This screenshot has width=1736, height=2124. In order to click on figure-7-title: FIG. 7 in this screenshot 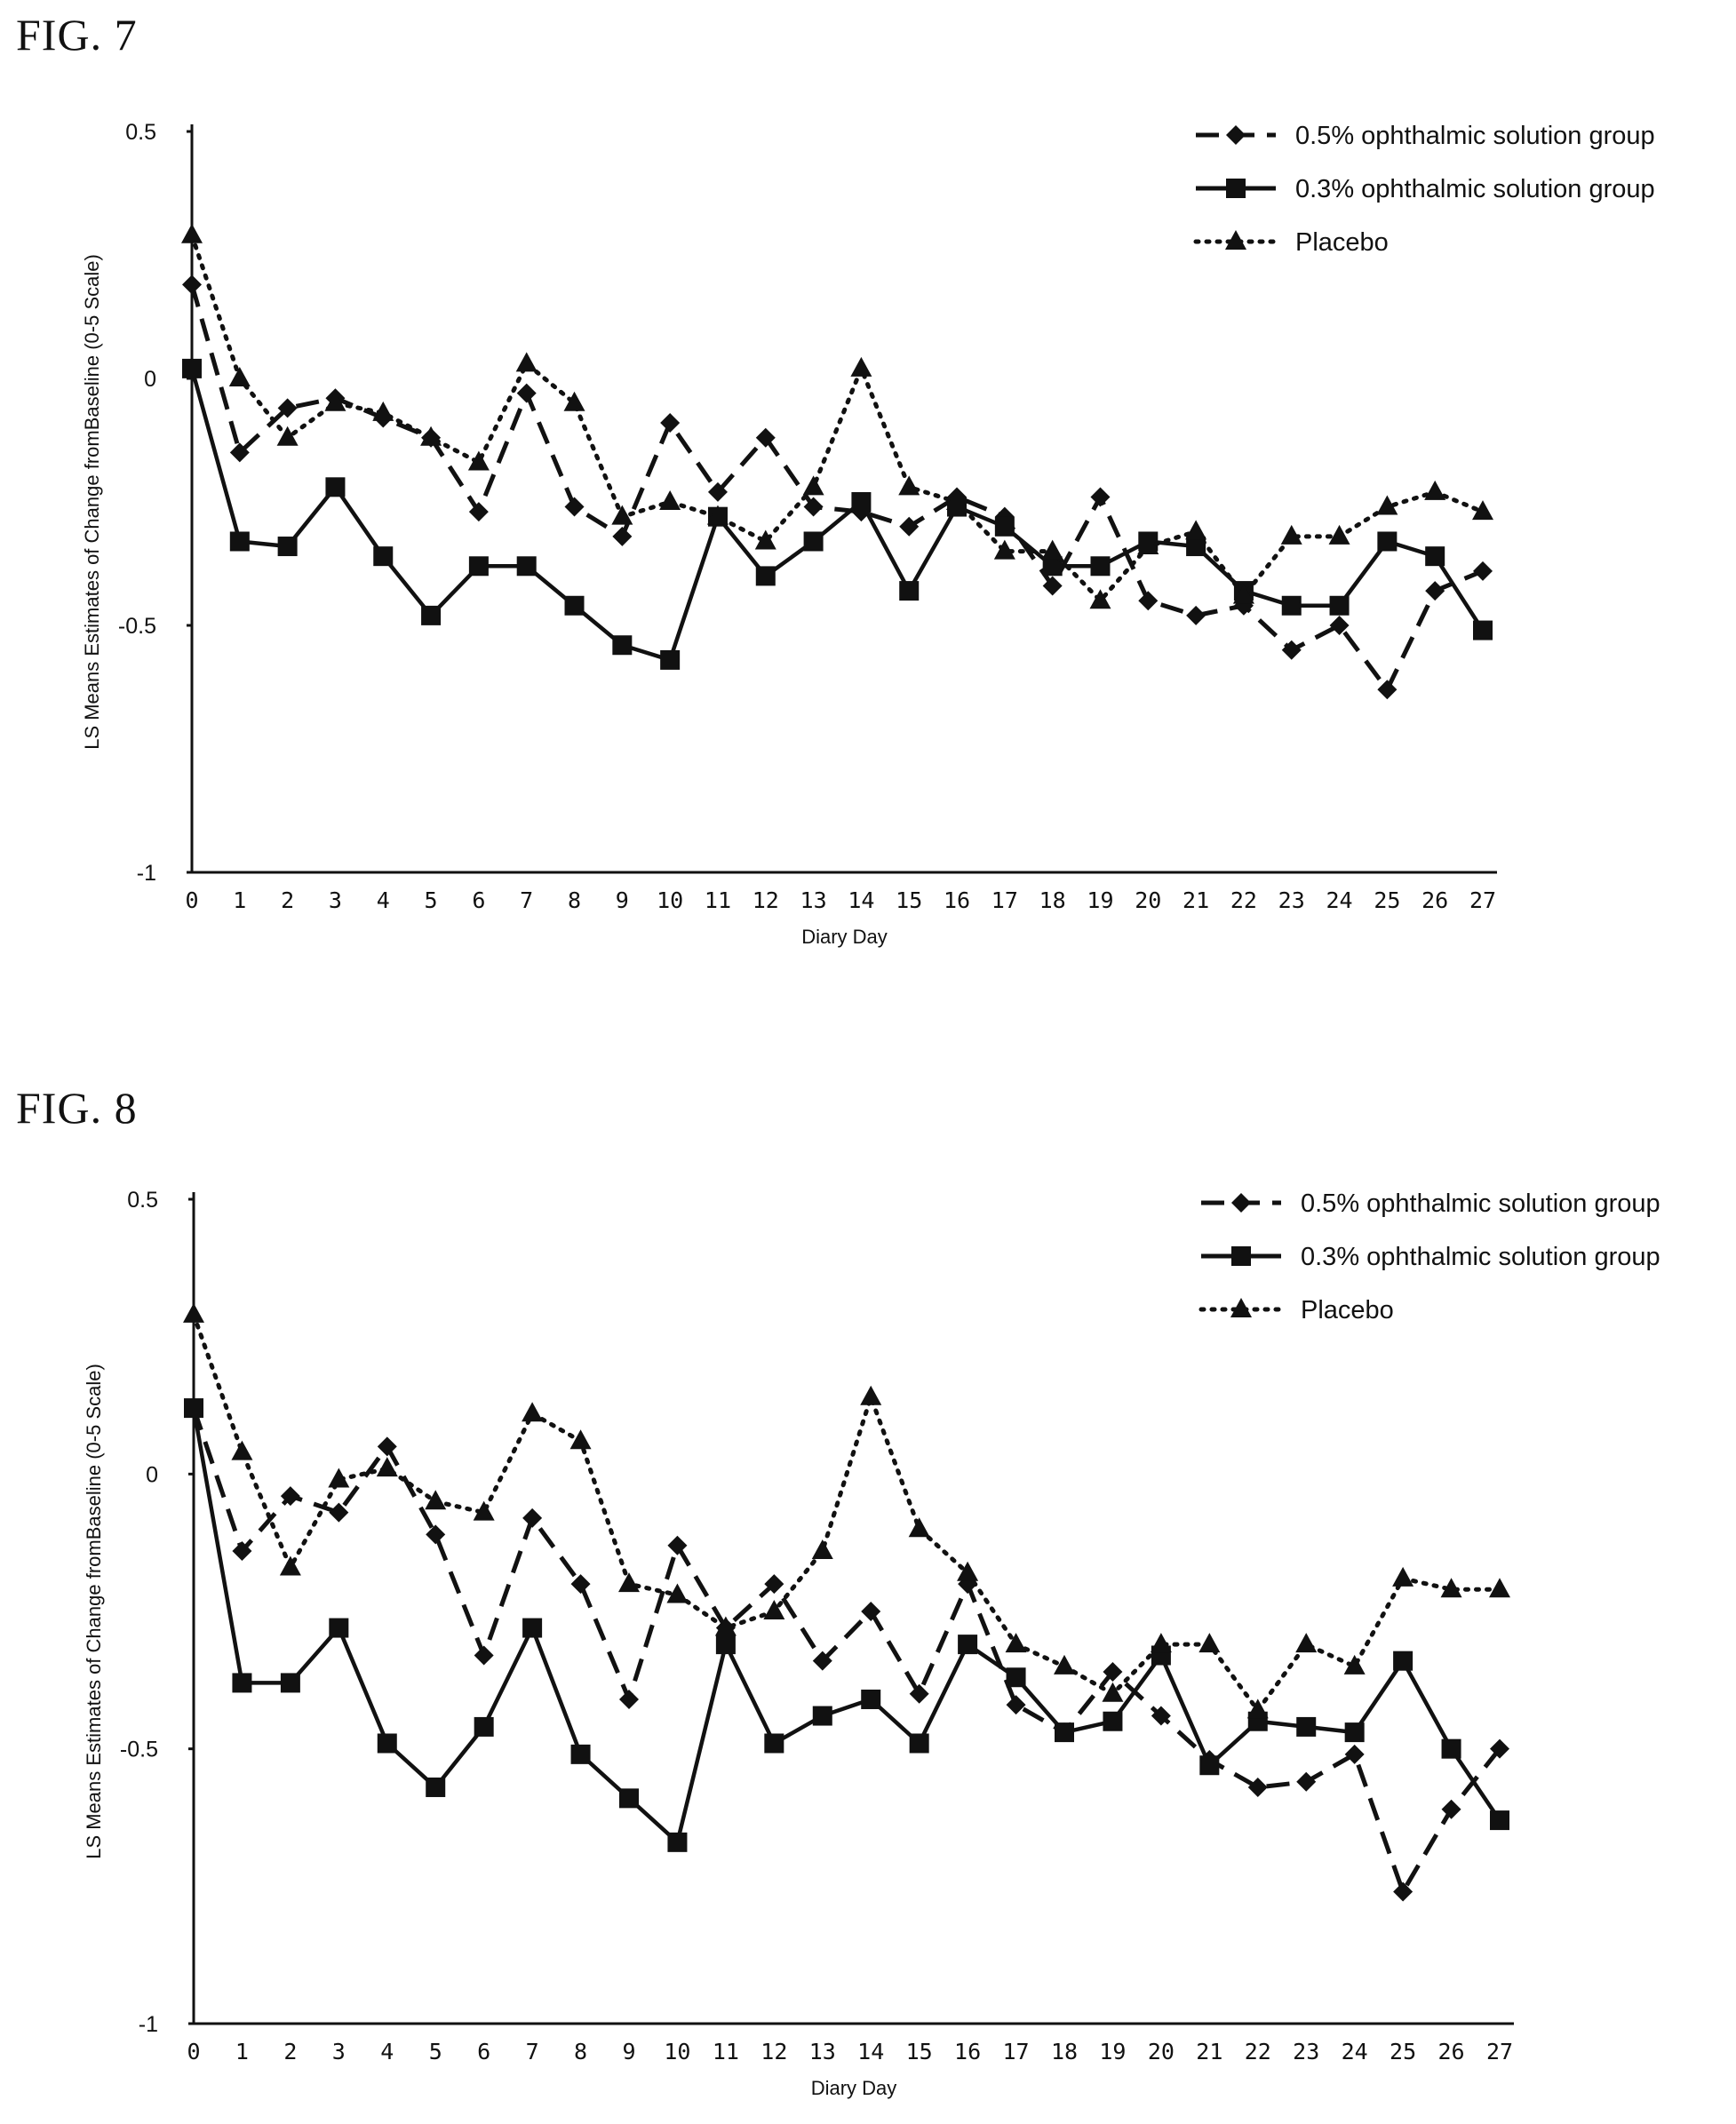, I will do `click(77, 35)`.